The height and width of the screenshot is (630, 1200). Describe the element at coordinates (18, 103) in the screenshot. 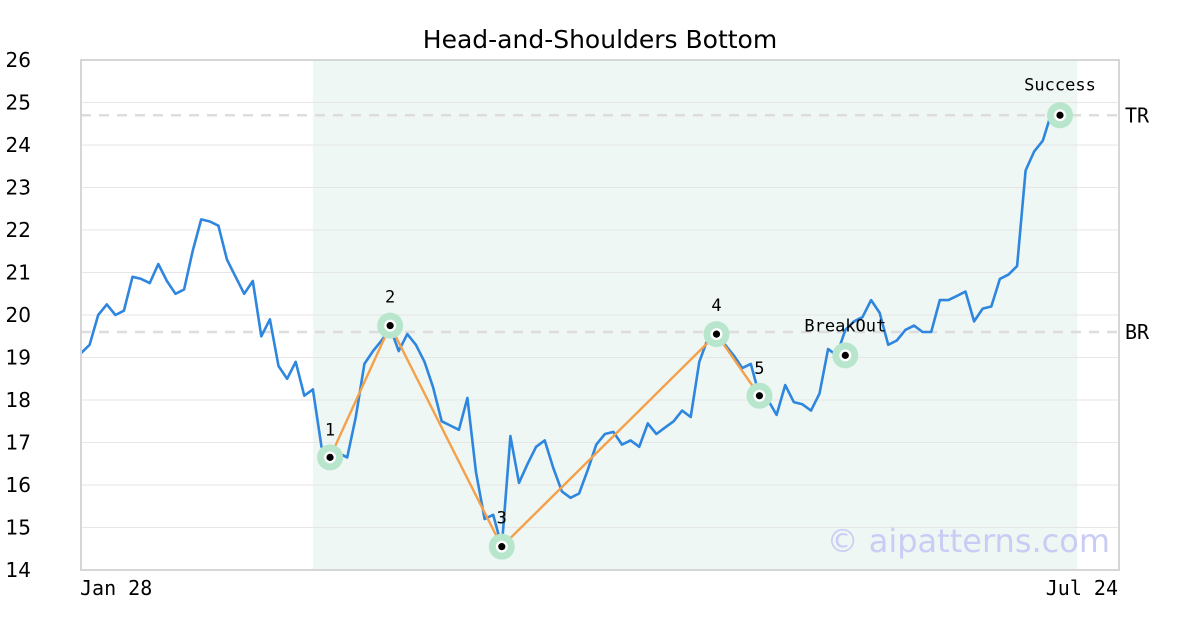

I see `y-tick-25: 25` at that location.